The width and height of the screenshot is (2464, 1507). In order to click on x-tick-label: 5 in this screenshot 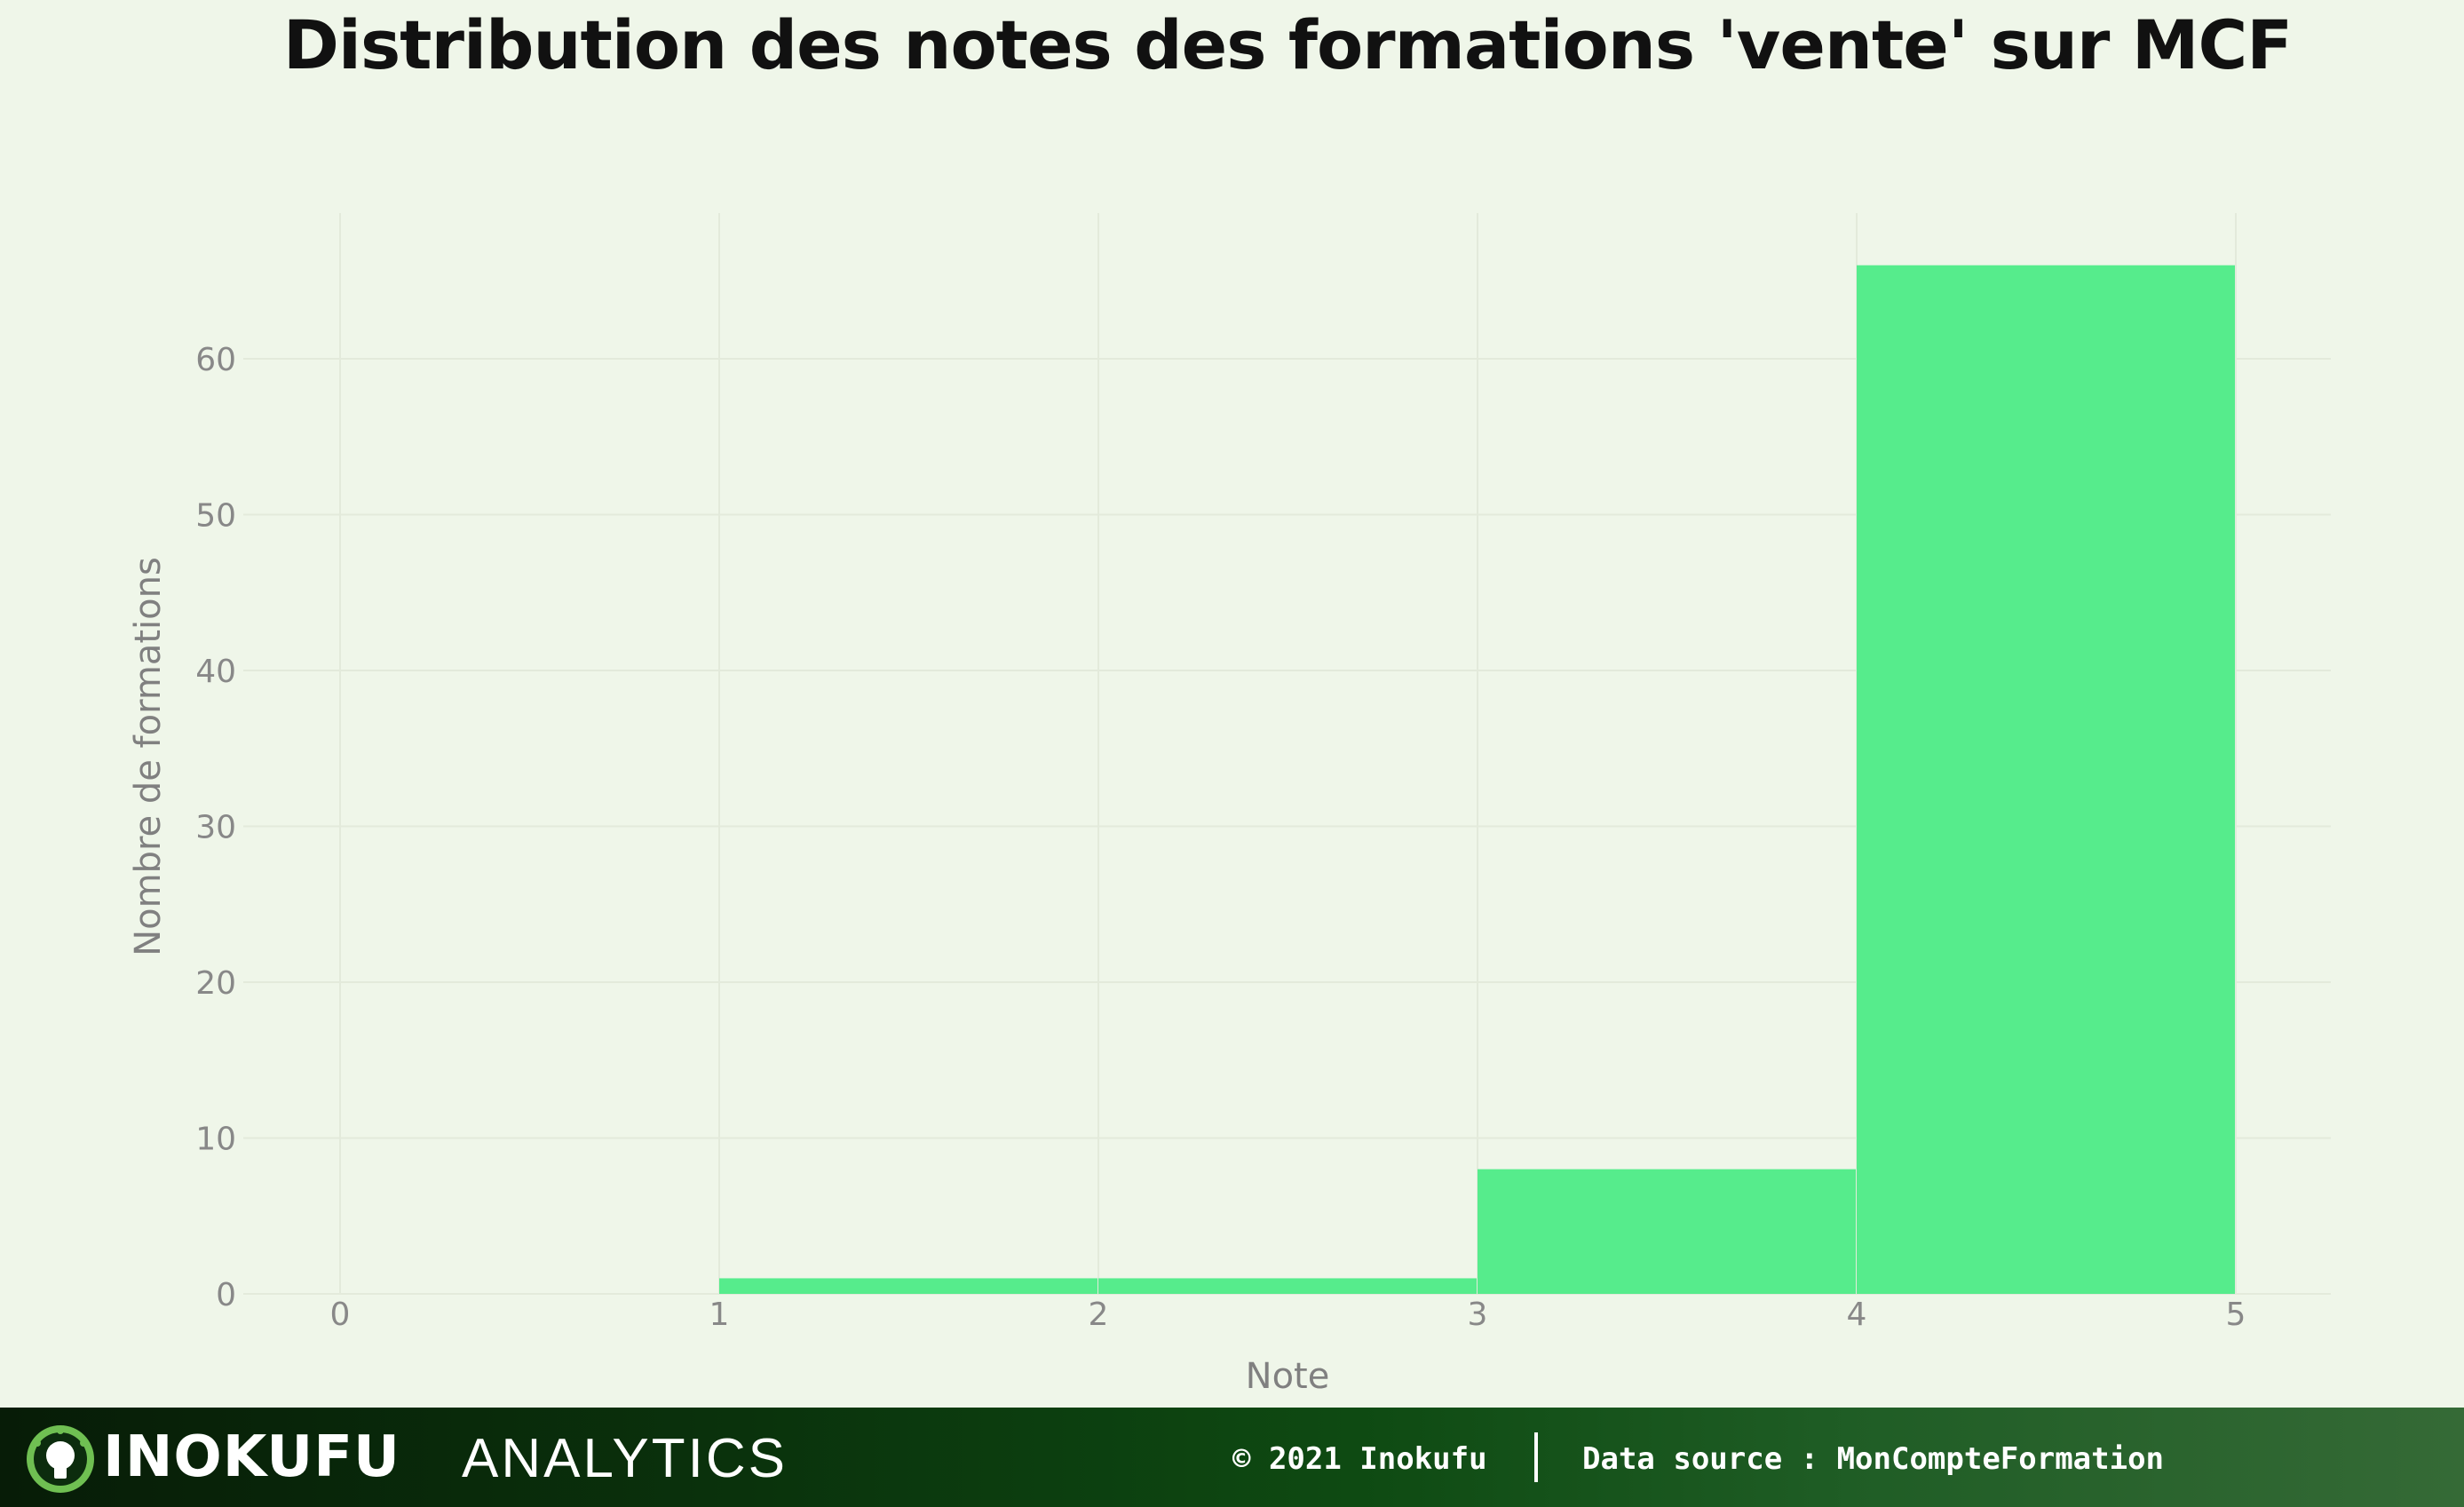, I will do `click(2236, 1315)`.